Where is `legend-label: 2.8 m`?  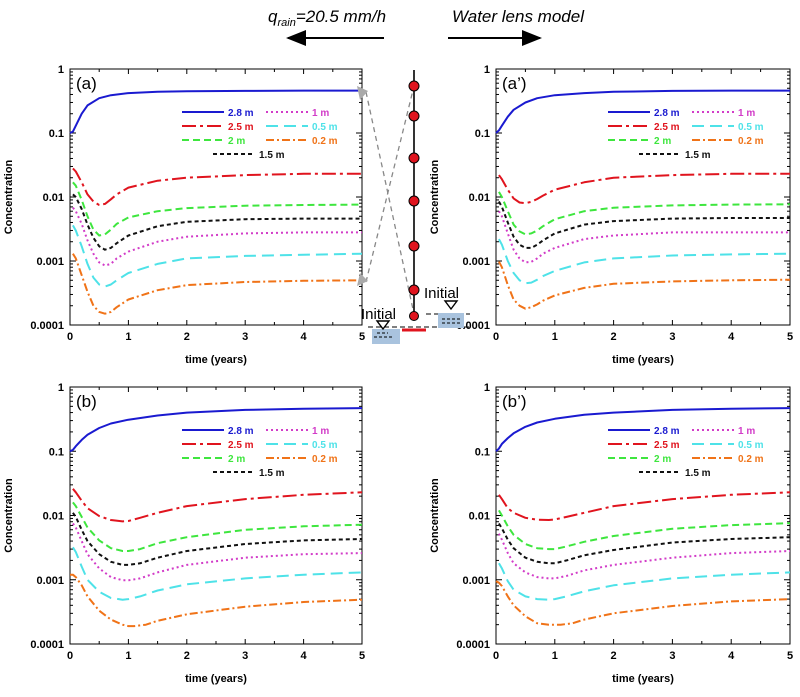
legend-label: 2.8 m is located at coordinates (667, 431).